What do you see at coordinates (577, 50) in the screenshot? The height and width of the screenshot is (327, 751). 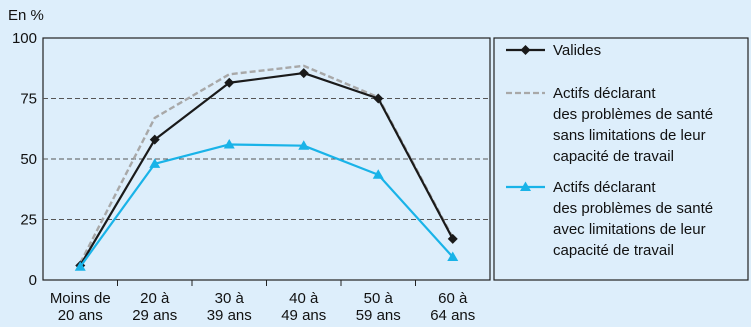 I see `legend-label: Valides` at bounding box center [577, 50].